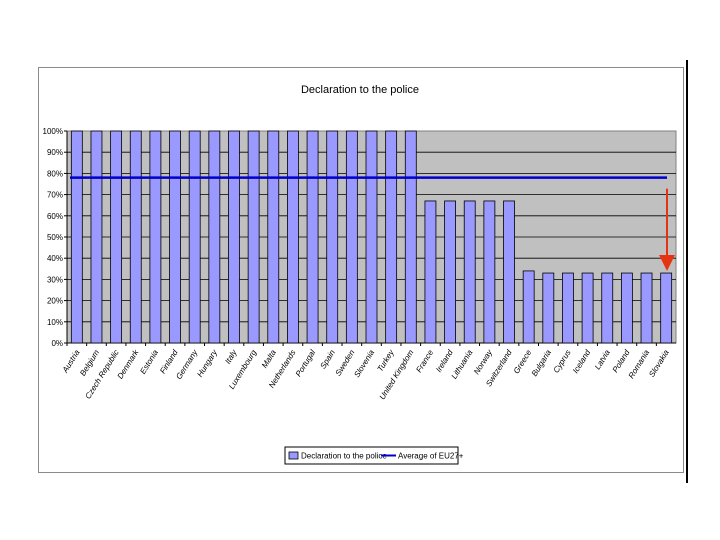  Describe the element at coordinates (602, 359) in the screenshot. I see `x-tick-label: Latvia` at that location.